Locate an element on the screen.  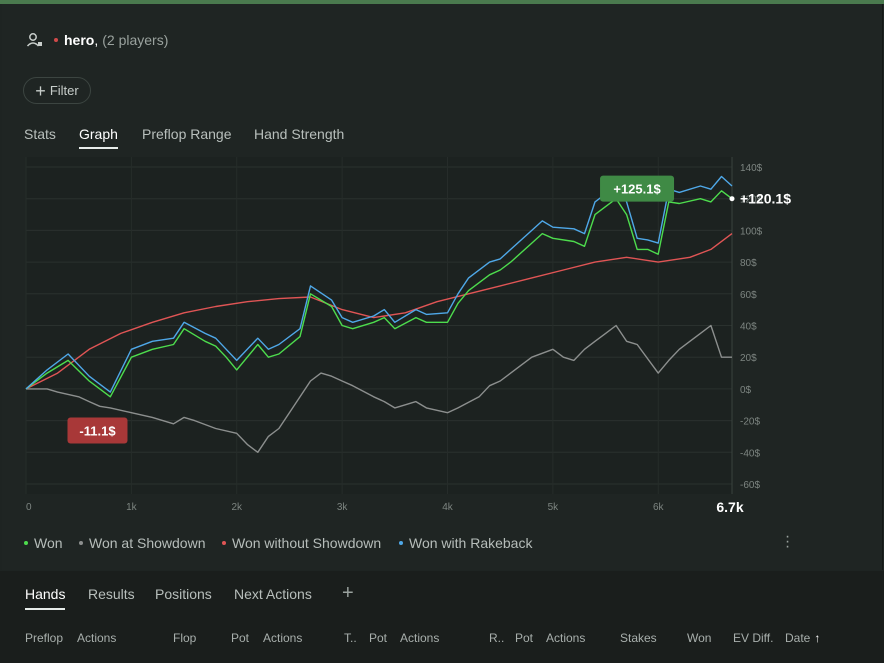
tab-next-actions: Next Actions is located at coordinates (273, 594).